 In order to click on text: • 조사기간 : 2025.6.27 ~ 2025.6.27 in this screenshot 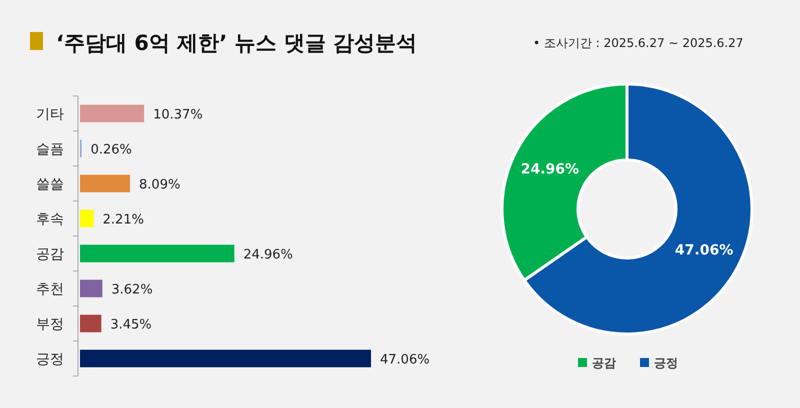, I will do `click(638, 43)`.